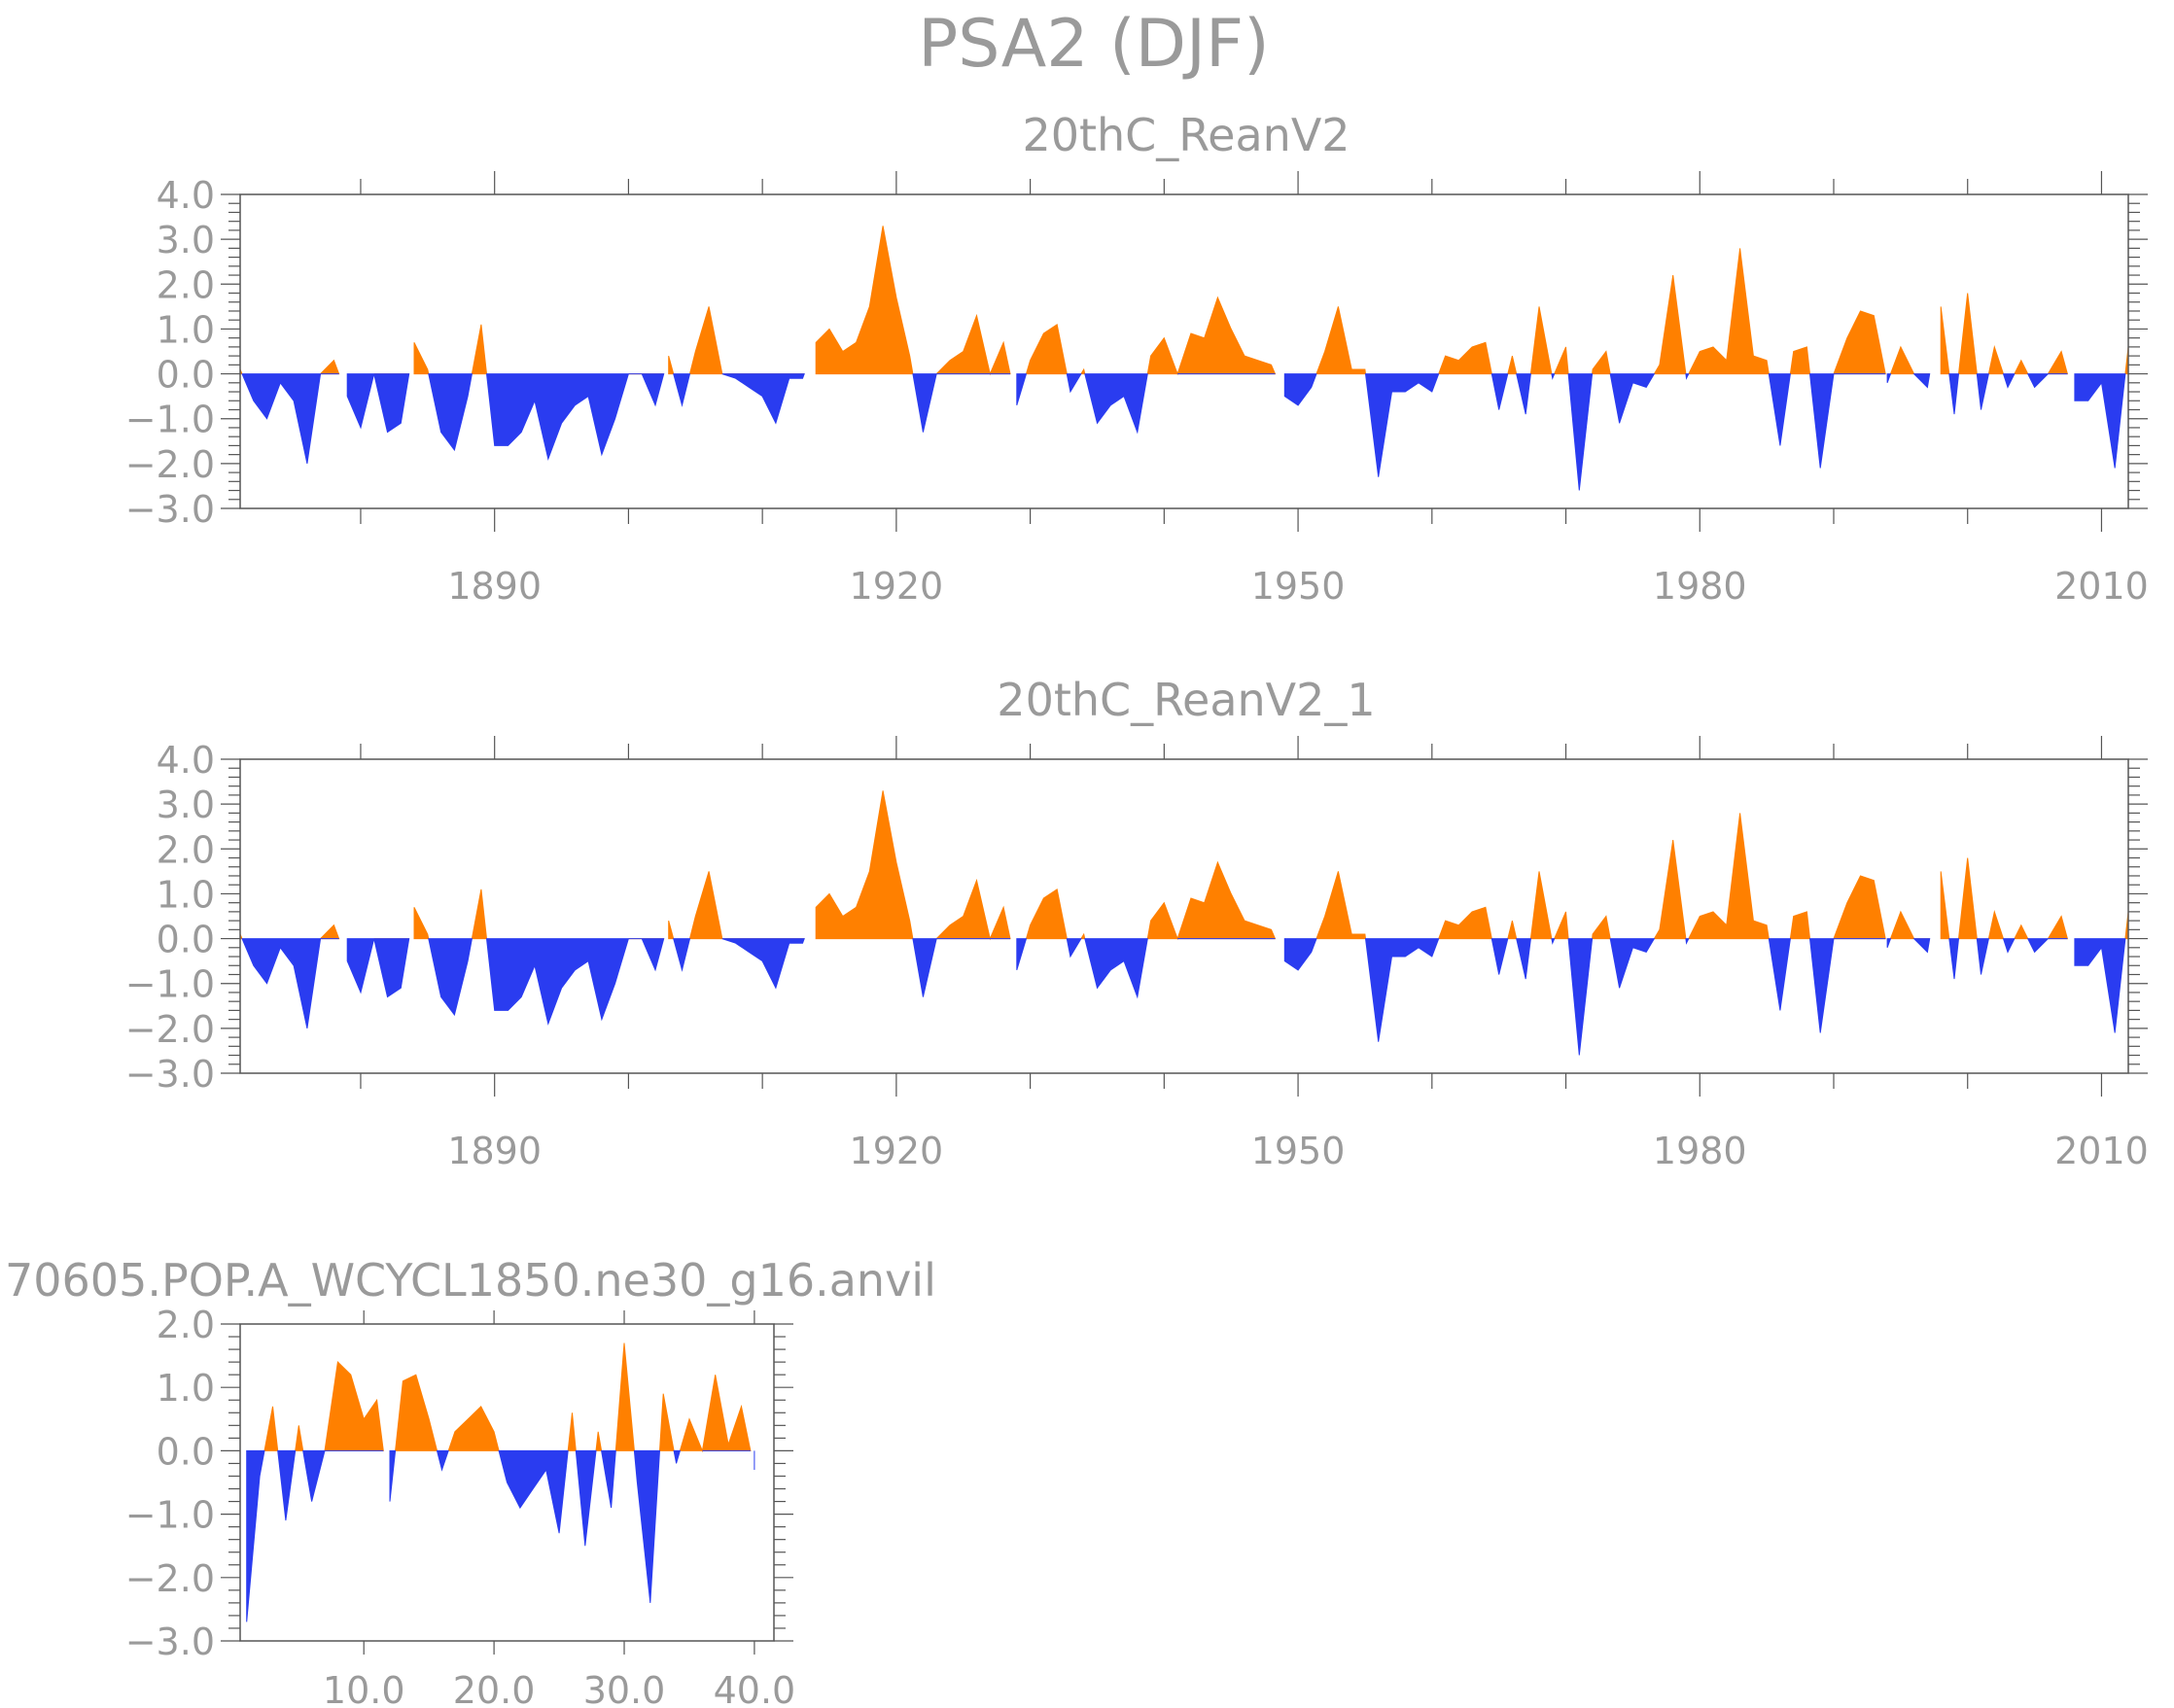 This screenshot has width=2174, height=1708. What do you see at coordinates (170, 1030) in the screenshot?
I see `y-tick-label: −2.0` at bounding box center [170, 1030].